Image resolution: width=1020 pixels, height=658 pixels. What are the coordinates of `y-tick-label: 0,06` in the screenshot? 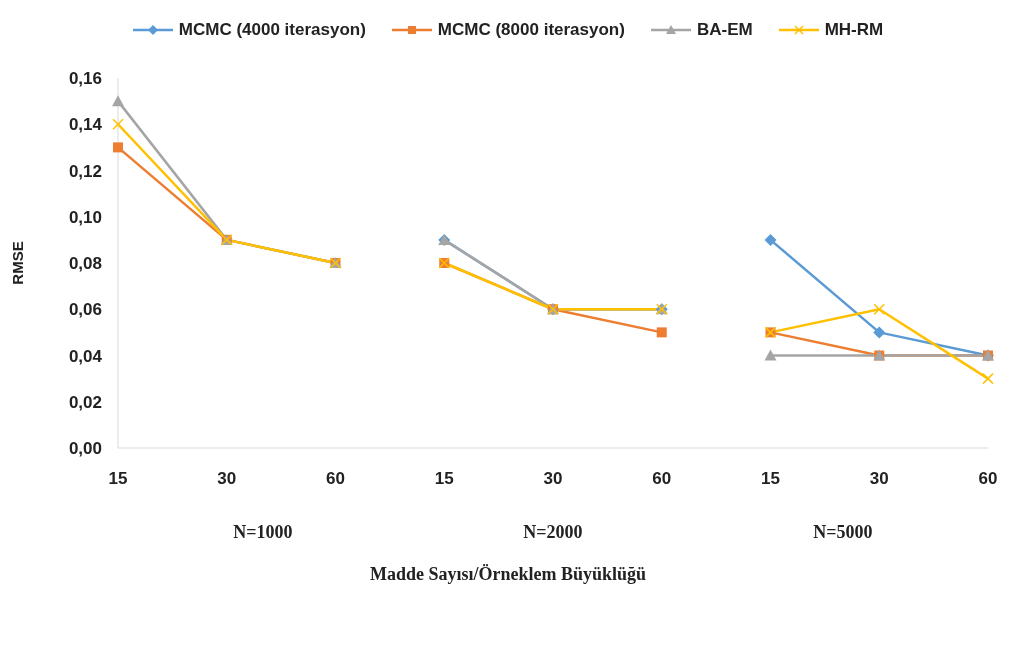 It's located at (85, 310).